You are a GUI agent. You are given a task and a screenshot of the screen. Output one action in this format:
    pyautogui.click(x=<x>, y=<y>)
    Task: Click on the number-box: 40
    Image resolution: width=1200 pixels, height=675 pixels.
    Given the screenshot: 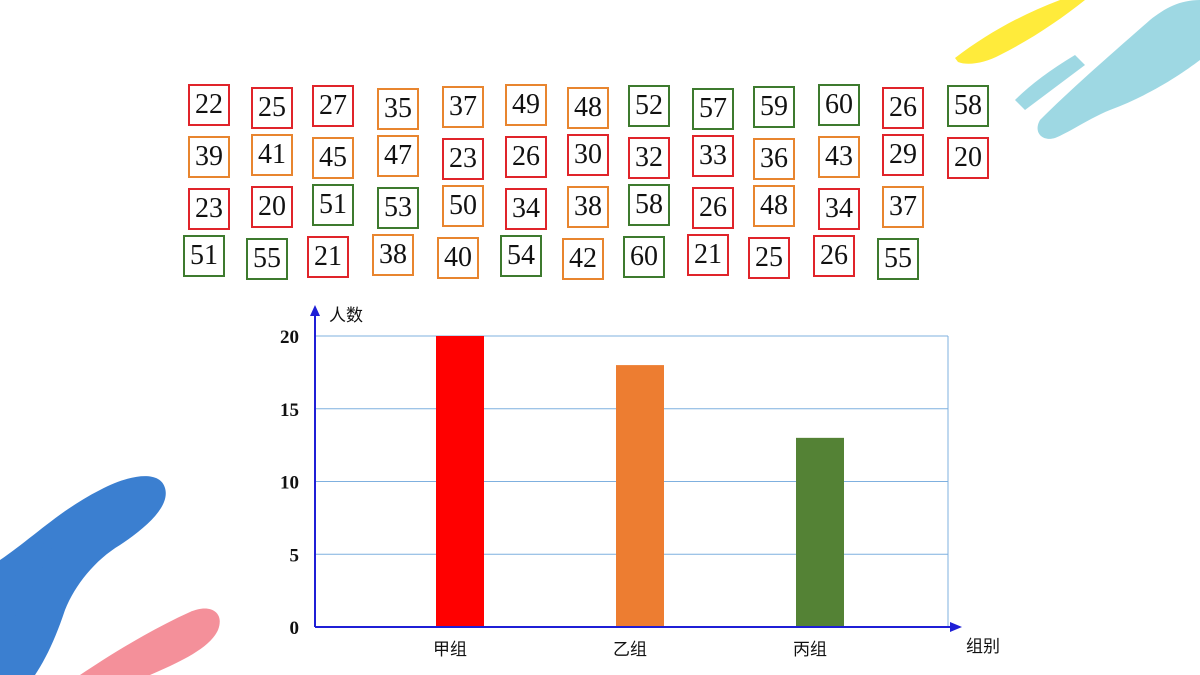 What is the action you would take?
    pyautogui.click(x=458, y=258)
    